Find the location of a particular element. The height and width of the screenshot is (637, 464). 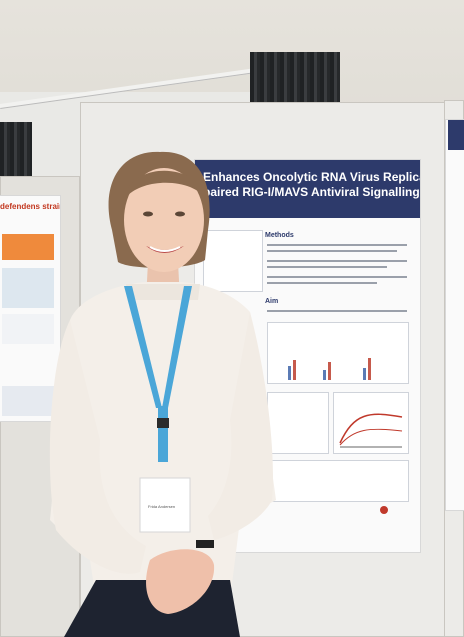

right-poster is located at coordinates (455, 315).